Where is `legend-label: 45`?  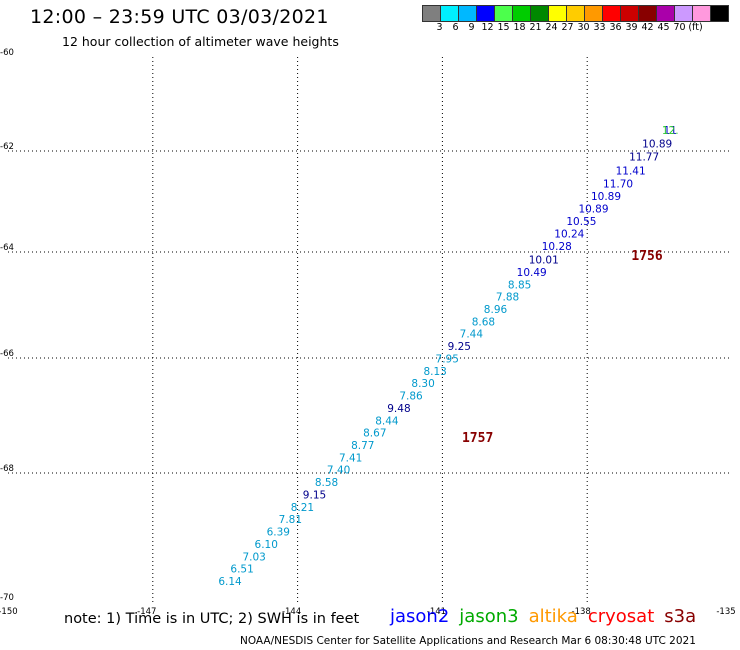
legend-label: 45 is located at coordinates (663, 27).